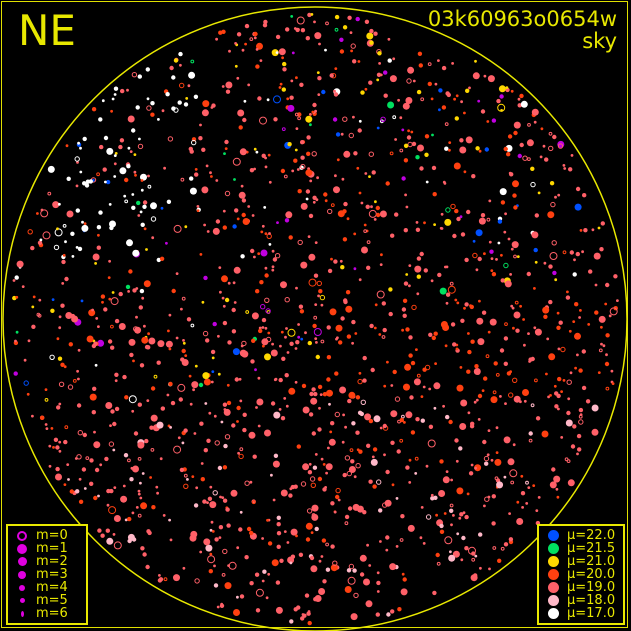  What do you see at coordinates (581, 548) in the screenshot?
I see `surface-brightness-legend-item: μ=21.5` at bounding box center [581, 548].